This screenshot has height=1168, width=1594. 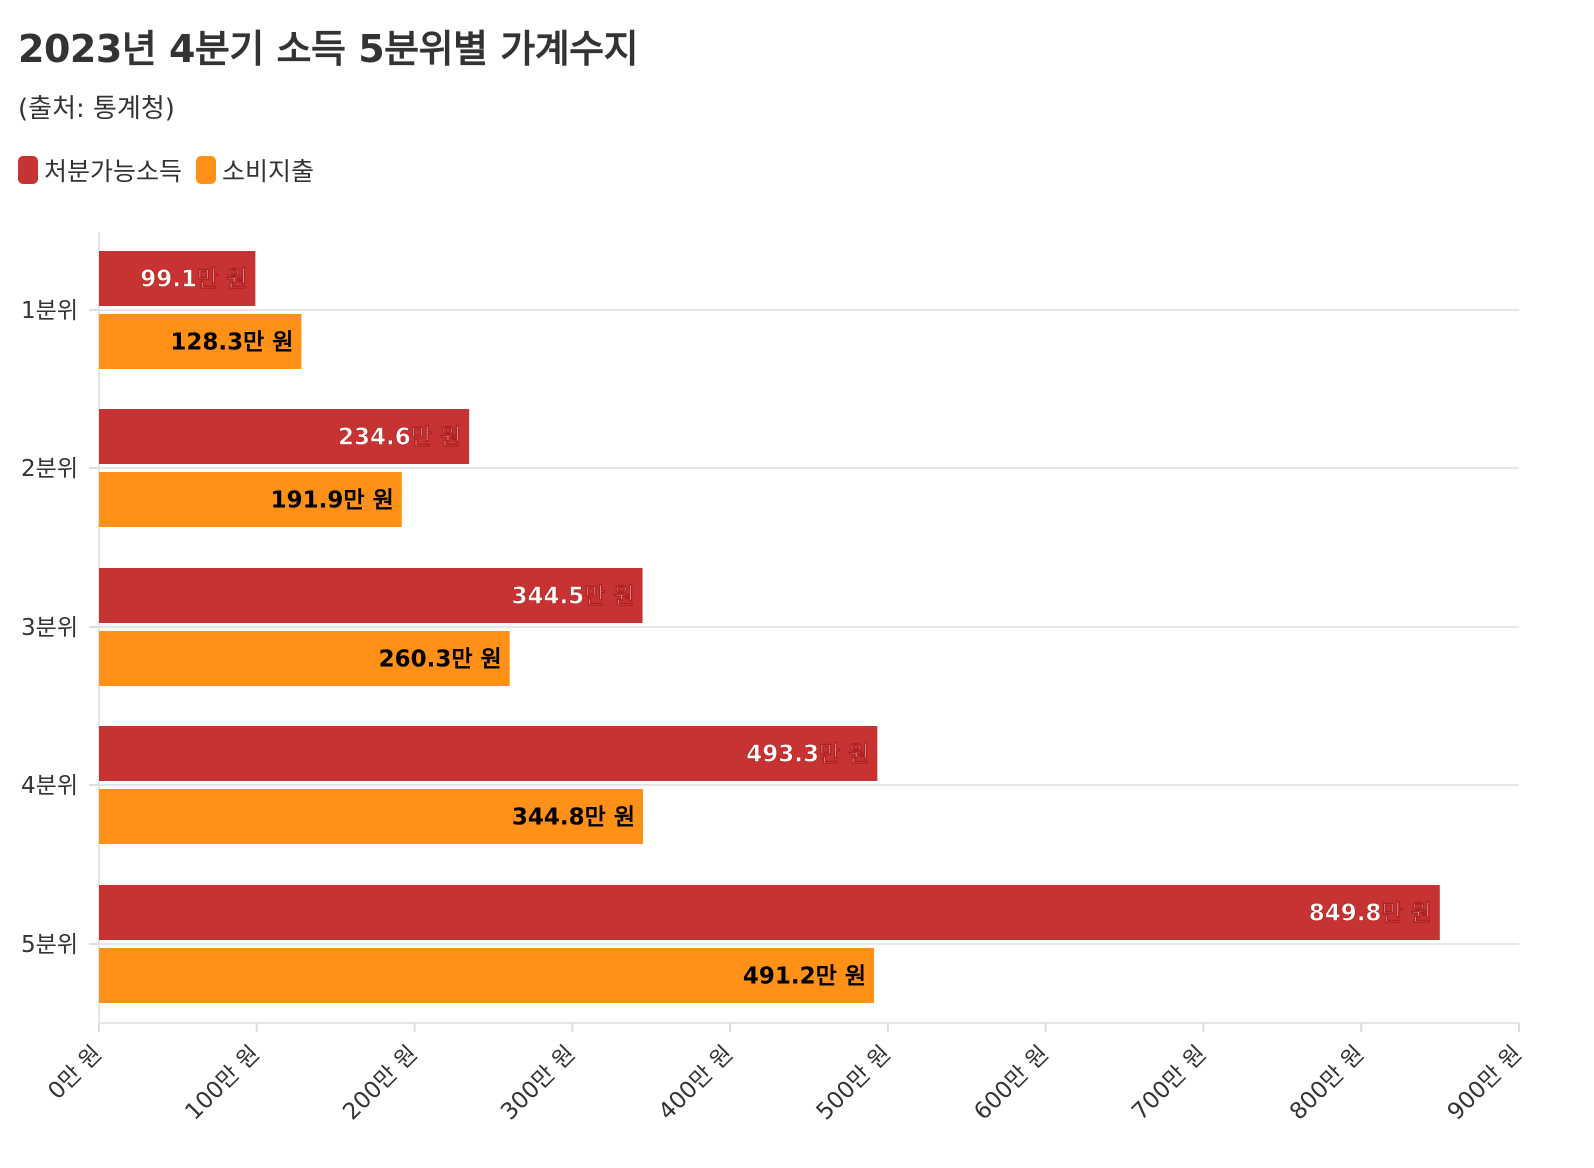 I want to click on x-tick-label: 0만 원, so click(x=75, y=1073).